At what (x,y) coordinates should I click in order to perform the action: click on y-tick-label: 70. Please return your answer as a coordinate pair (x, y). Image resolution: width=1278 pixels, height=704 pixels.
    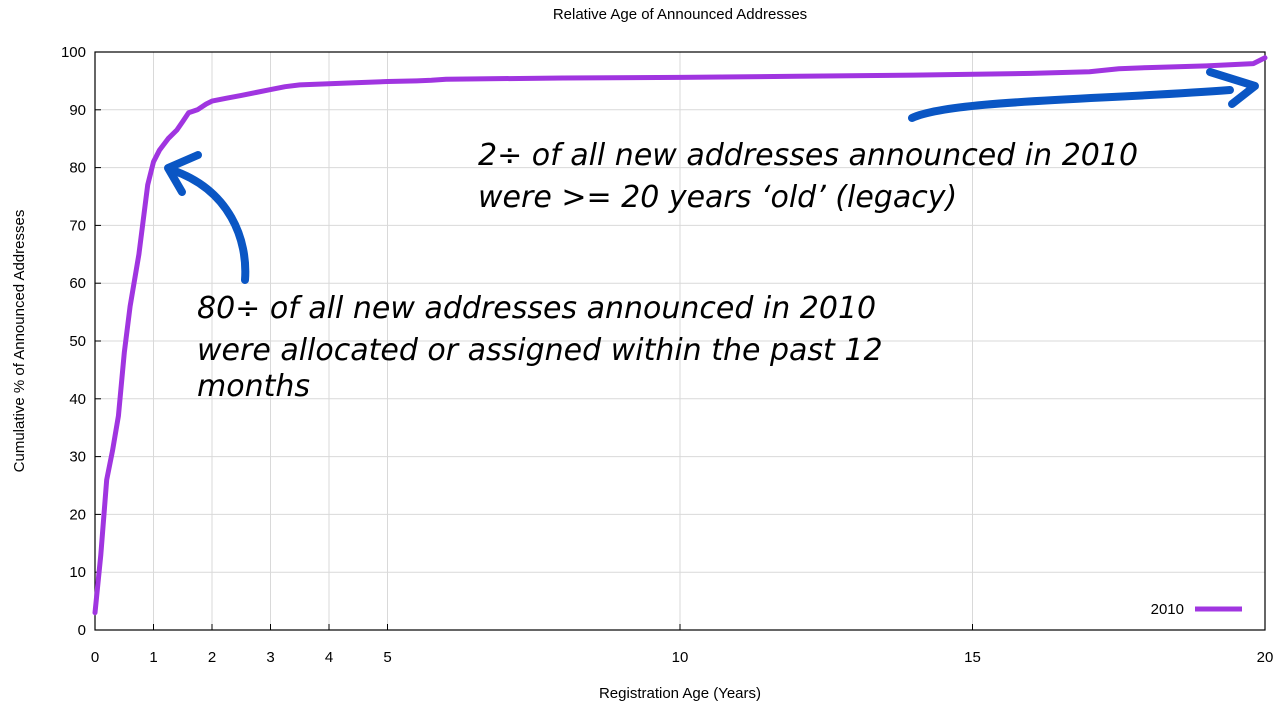
    Looking at the image, I should click on (77, 225).